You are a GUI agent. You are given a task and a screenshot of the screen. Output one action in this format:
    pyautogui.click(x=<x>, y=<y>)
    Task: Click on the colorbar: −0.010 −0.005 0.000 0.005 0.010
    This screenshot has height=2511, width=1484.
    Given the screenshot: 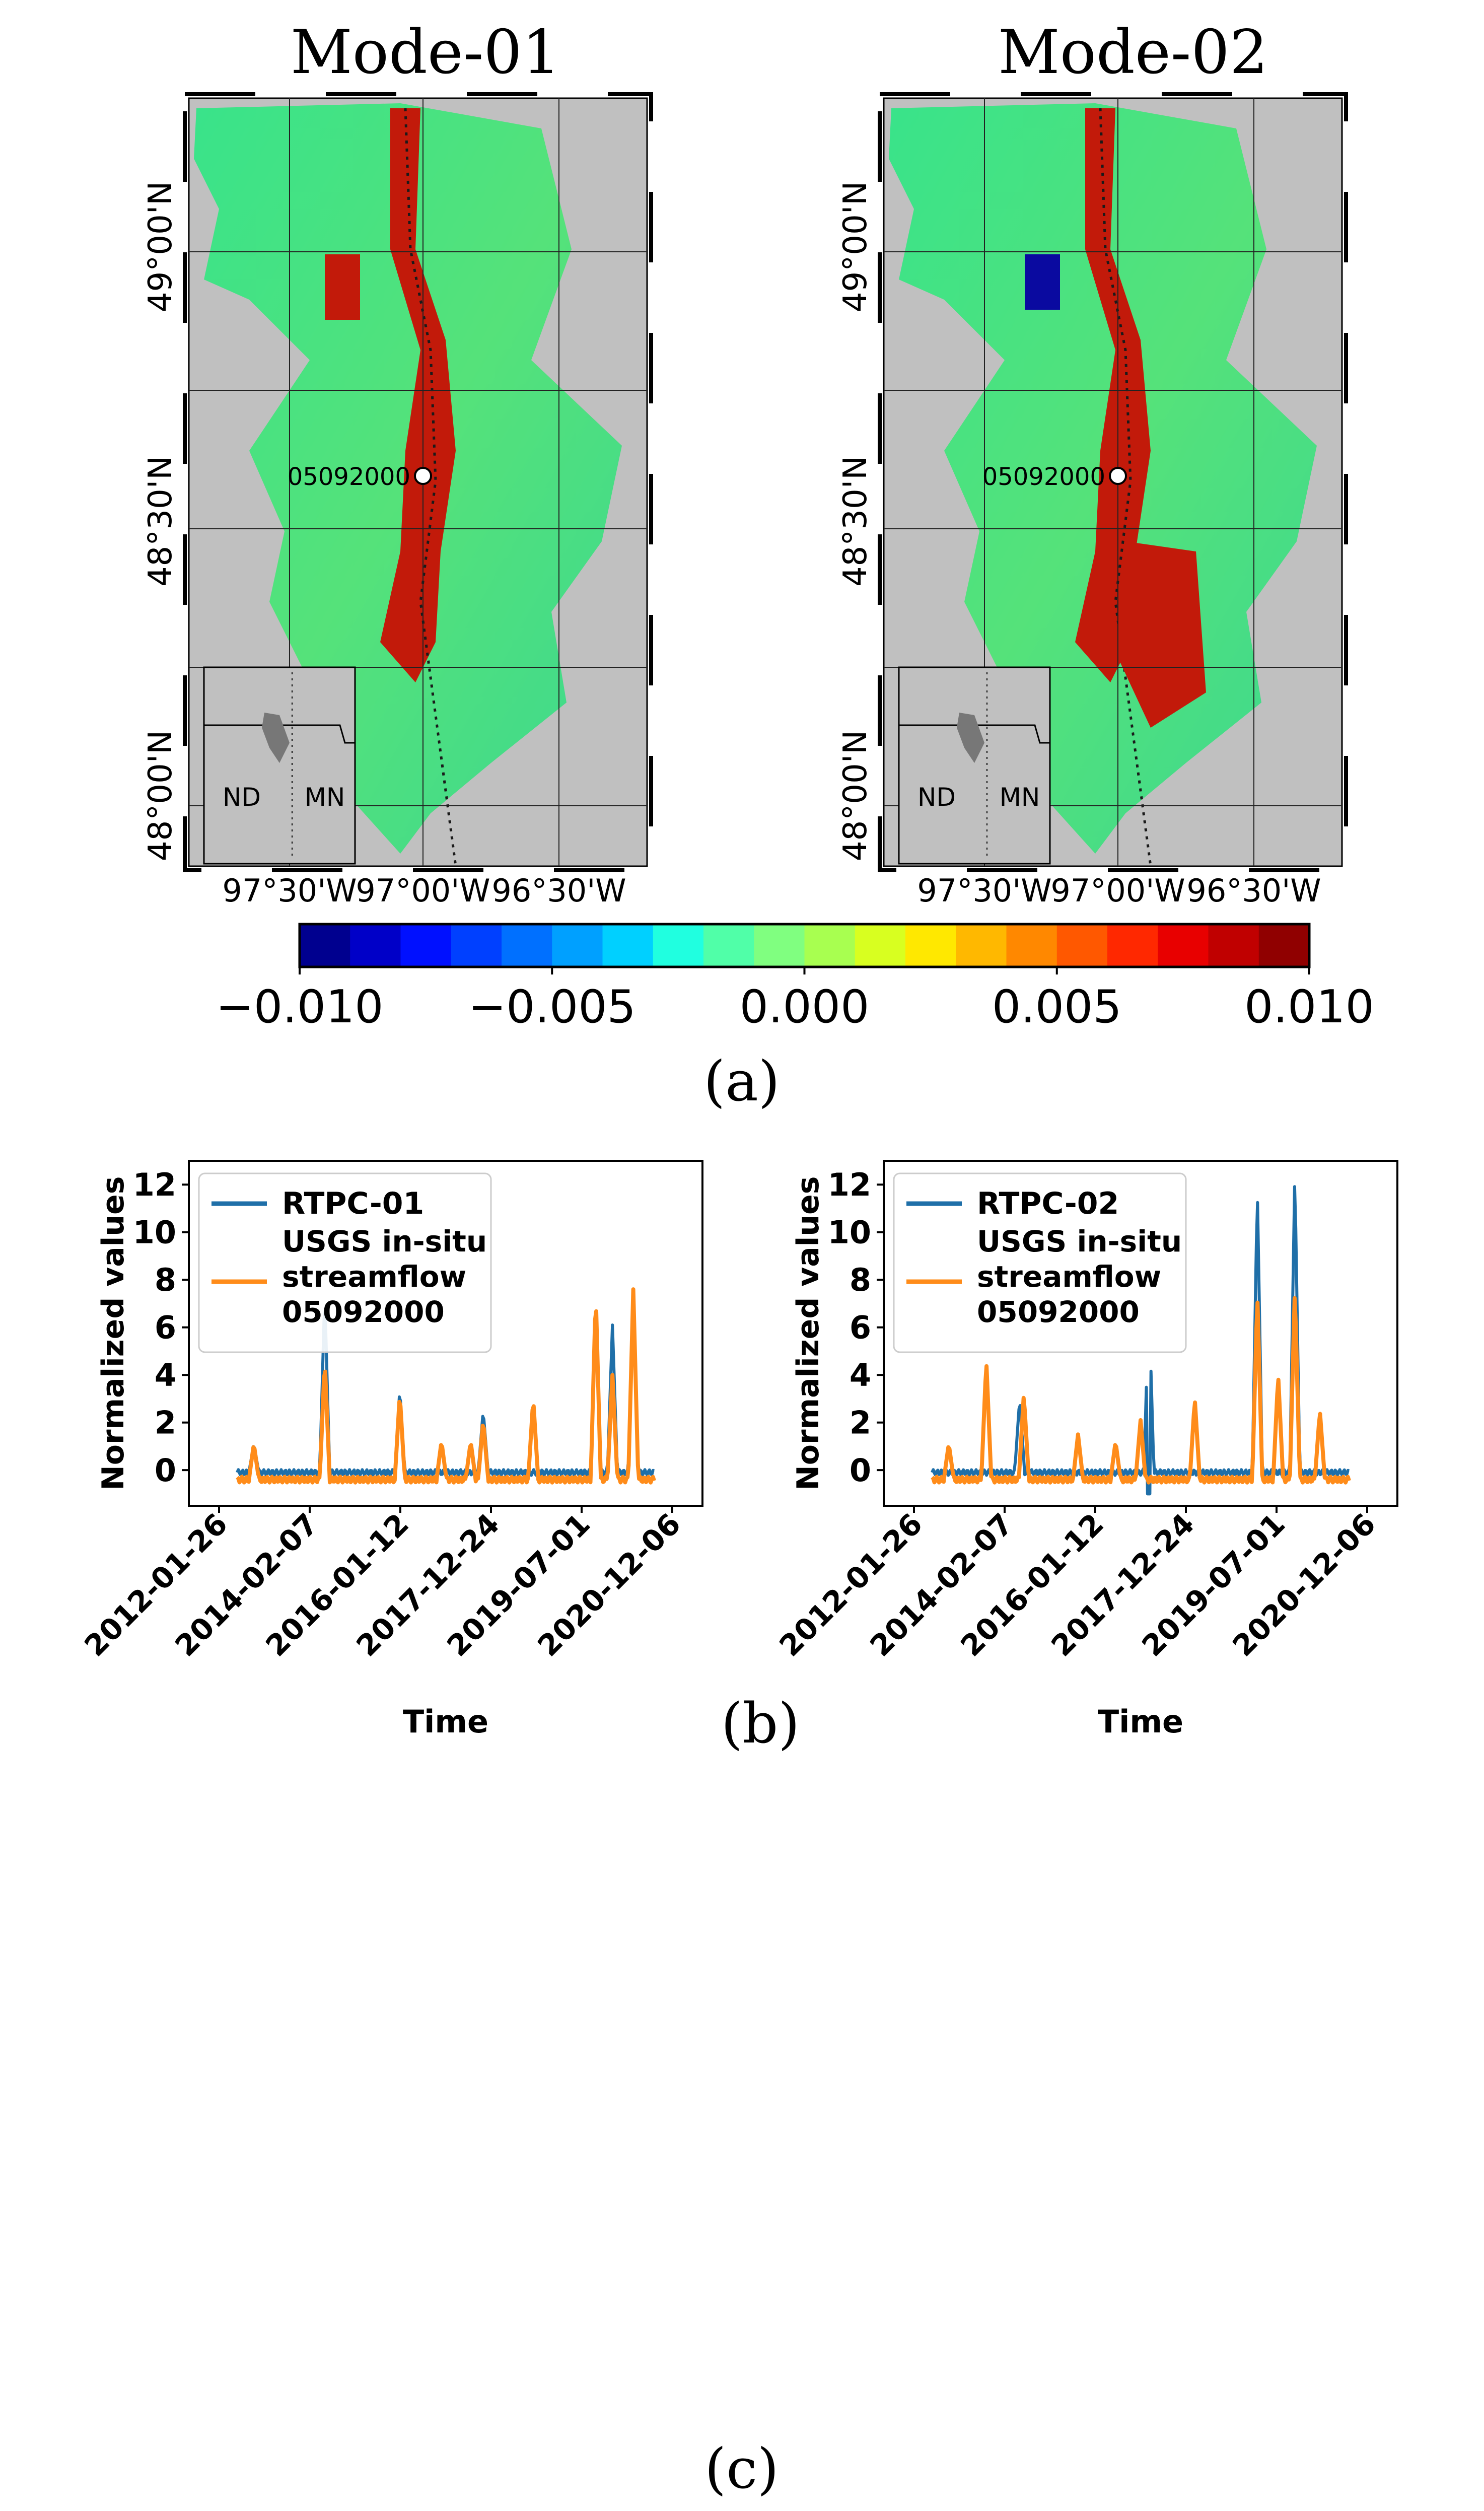 What is the action you would take?
    pyautogui.click(x=795, y=978)
    